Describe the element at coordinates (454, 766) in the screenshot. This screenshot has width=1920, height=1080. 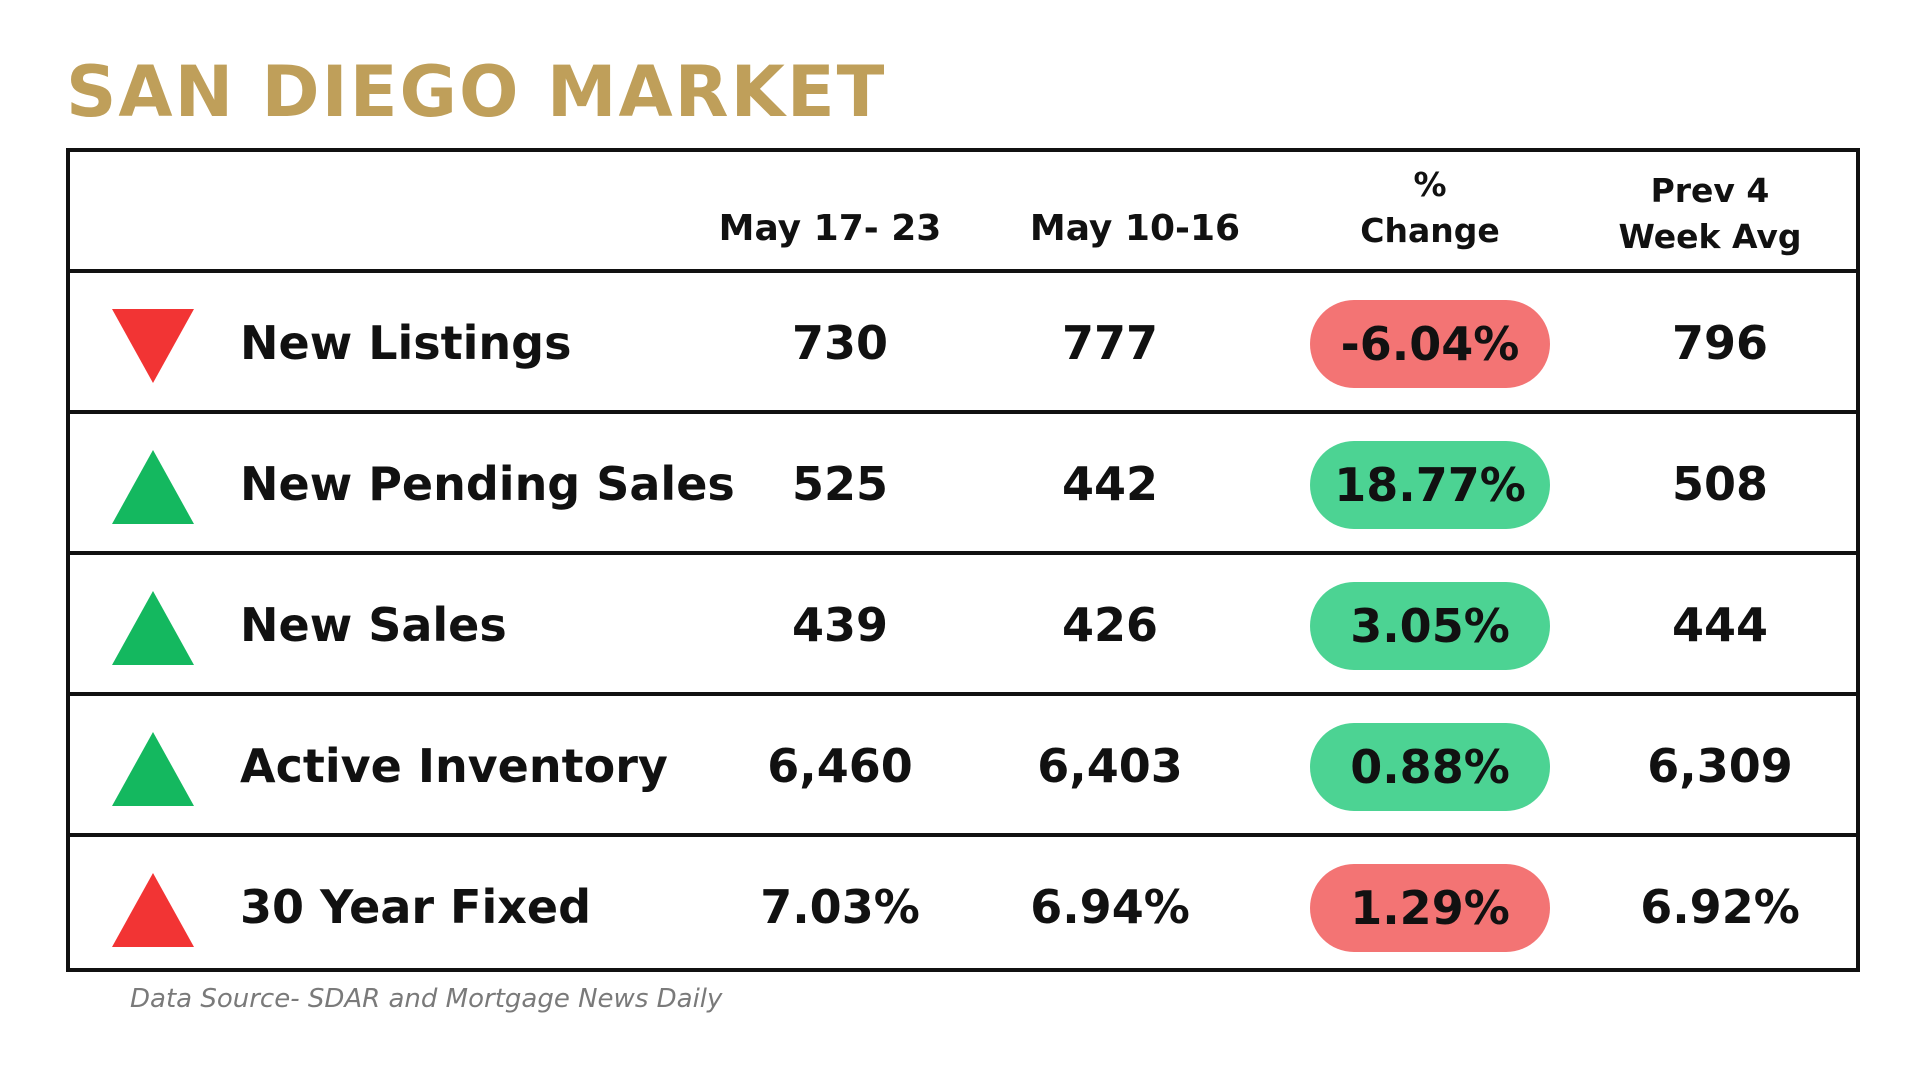
I see `row-label: Active Inventory` at that location.